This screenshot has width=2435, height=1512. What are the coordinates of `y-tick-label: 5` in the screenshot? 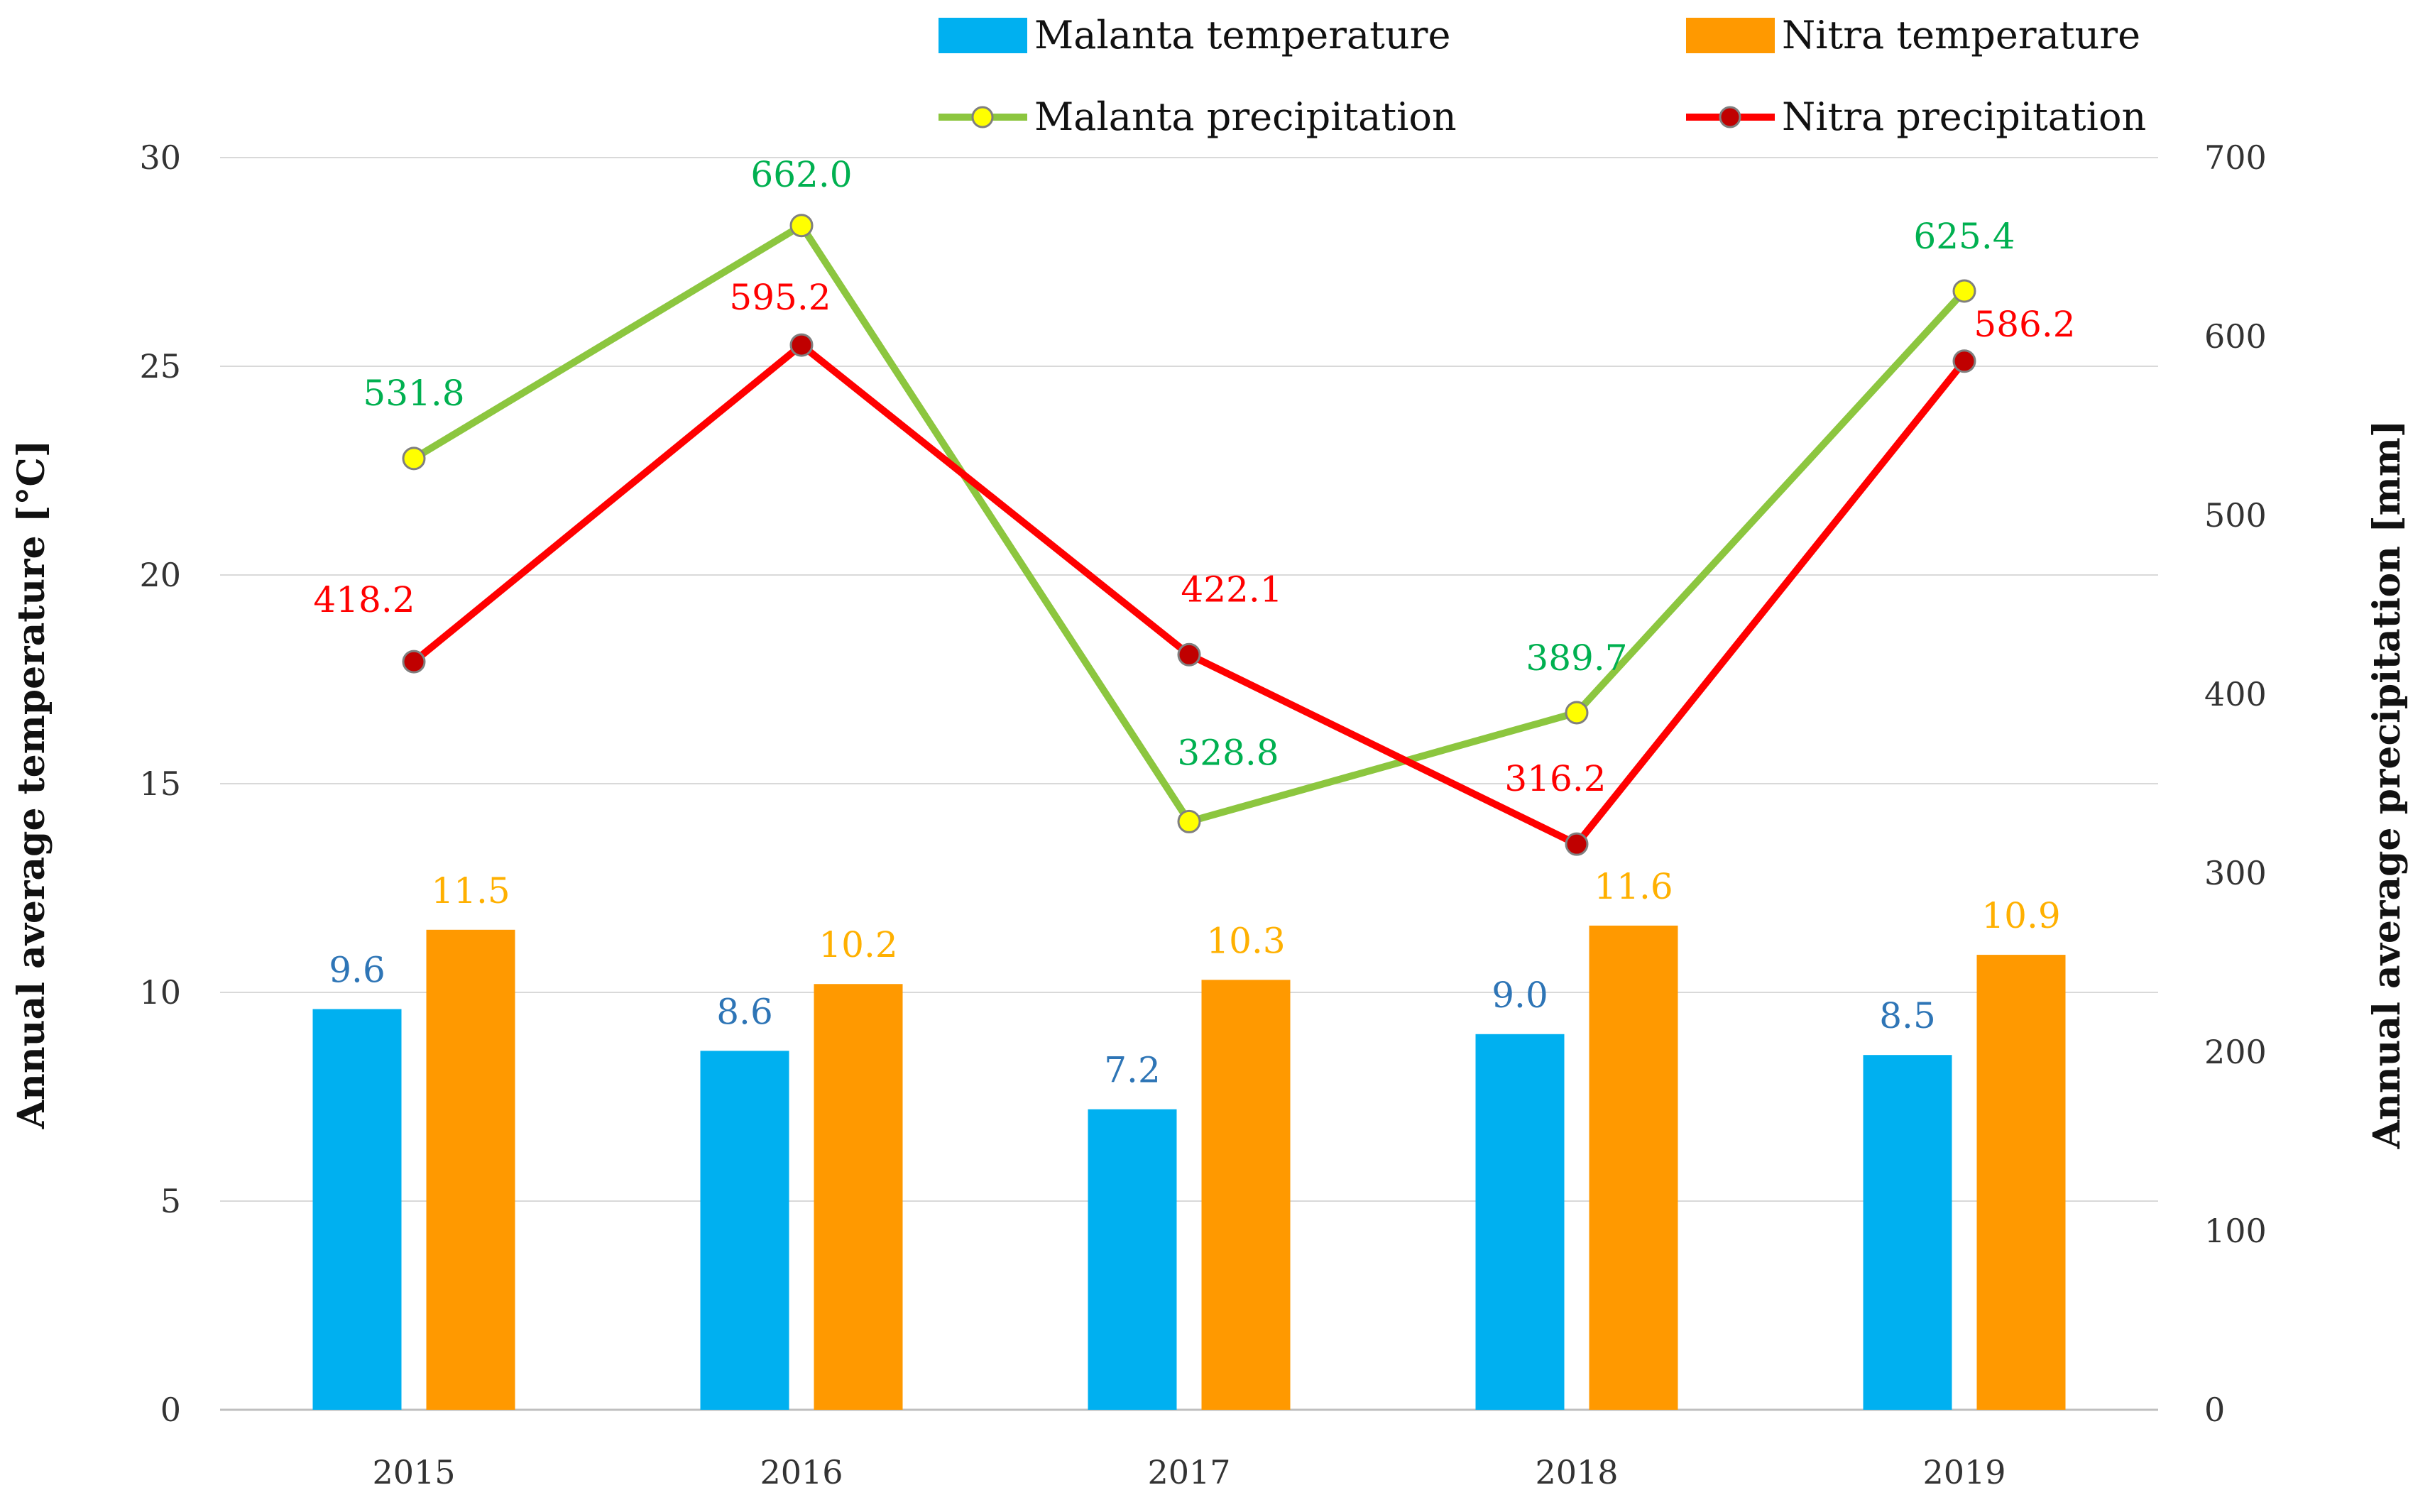 It's located at (170, 1201).